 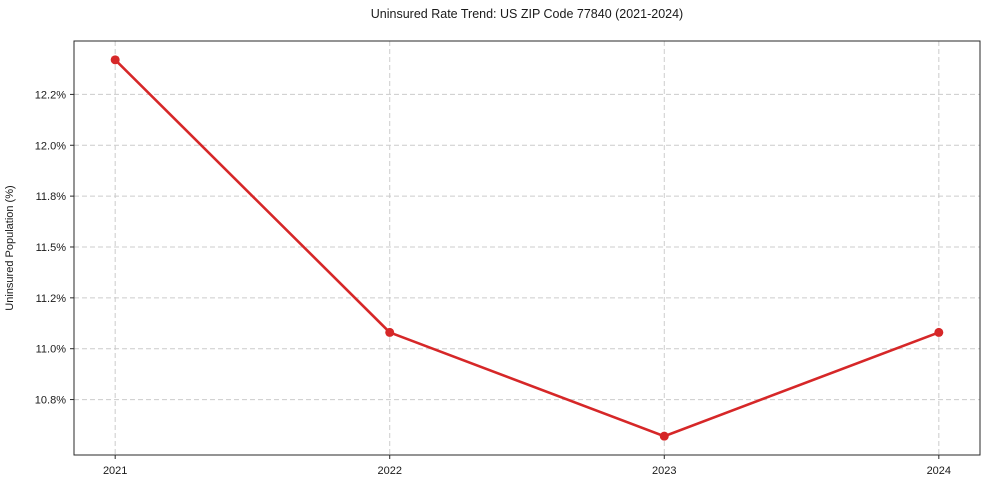 What do you see at coordinates (50, 146) in the screenshot?
I see `y-tick-label: 12.0%` at bounding box center [50, 146].